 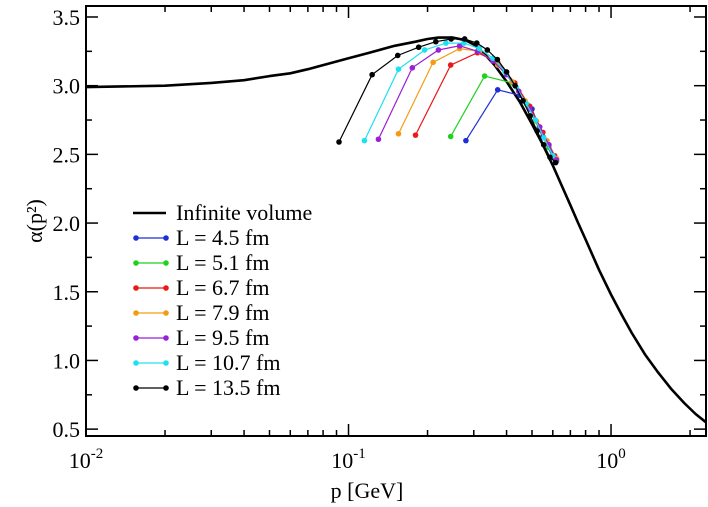 What do you see at coordinates (228, 362) in the screenshot?
I see `legend-label: L = 10.7 fm` at bounding box center [228, 362].